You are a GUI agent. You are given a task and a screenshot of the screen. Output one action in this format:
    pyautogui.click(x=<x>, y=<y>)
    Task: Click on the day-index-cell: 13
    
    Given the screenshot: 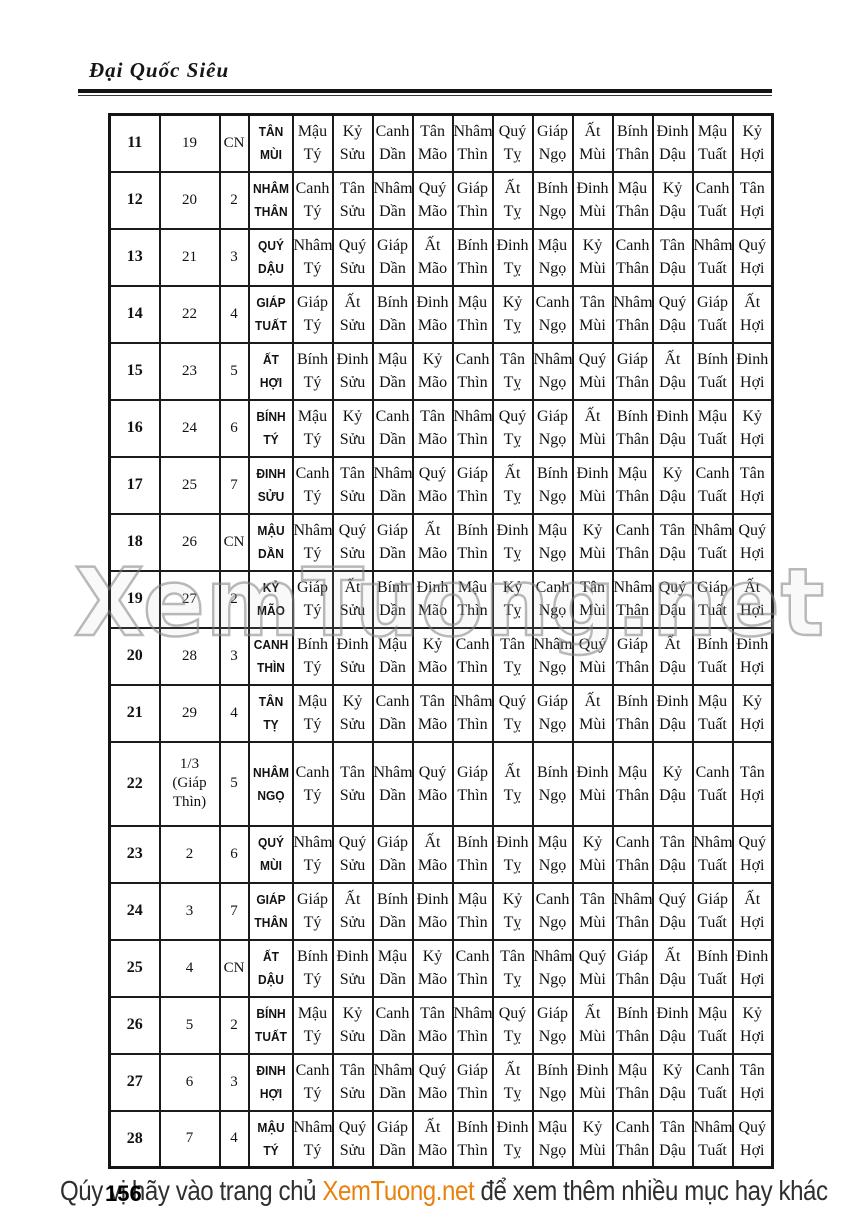 What is the action you would take?
    pyautogui.click(x=134, y=257)
    